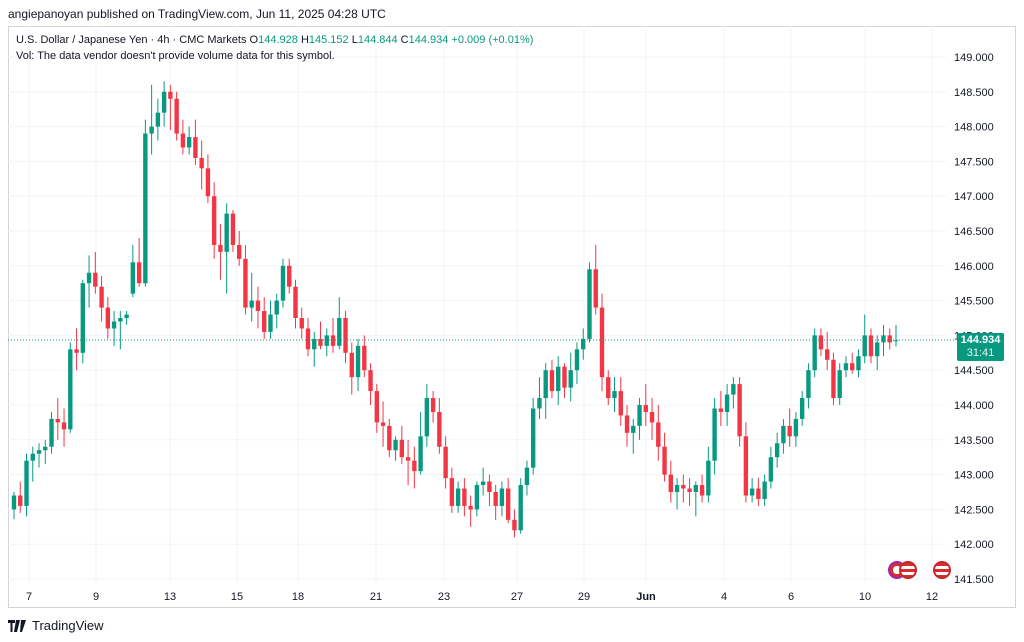  Describe the element at coordinates (68, 625) in the screenshot. I see `footer-brand: TradingView` at that location.